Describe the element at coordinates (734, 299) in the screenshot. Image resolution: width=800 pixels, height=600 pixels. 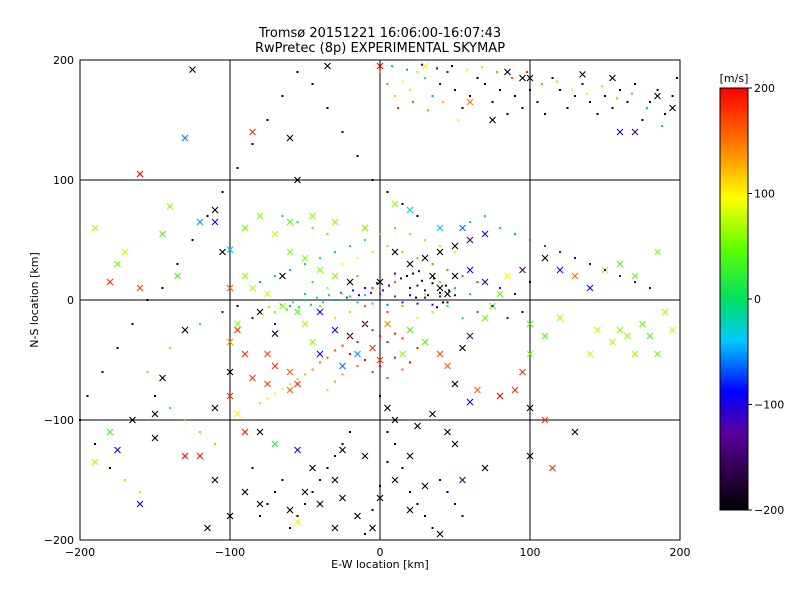
I see `colorbar-gradient` at that location.